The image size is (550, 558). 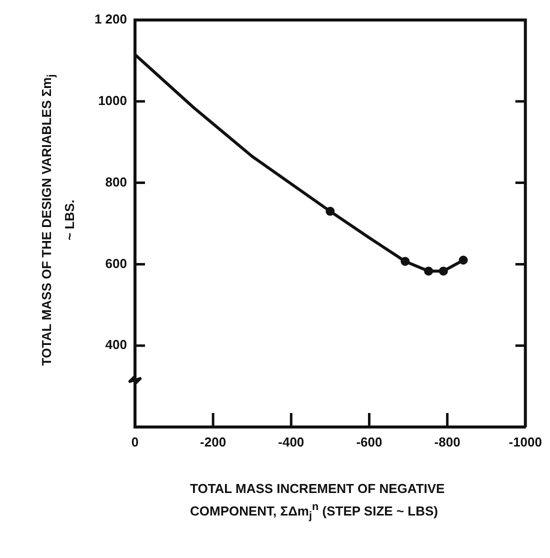 What do you see at coordinates (525, 442) in the screenshot?
I see `x-tick-label: -1000` at bounding box center [525, 442].